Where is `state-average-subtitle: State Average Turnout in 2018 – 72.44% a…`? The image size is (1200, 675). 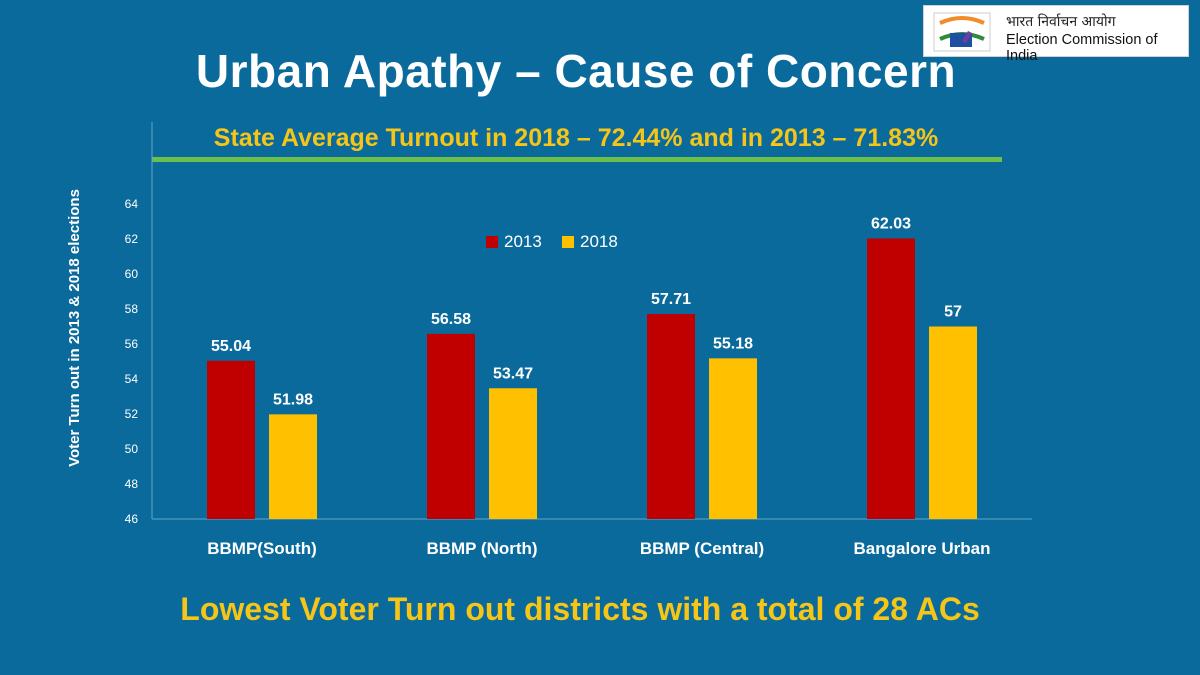
state-average-subtitle: State Average Turnout in 2018 – 72.44% a… is located at coordinates (576, 138).